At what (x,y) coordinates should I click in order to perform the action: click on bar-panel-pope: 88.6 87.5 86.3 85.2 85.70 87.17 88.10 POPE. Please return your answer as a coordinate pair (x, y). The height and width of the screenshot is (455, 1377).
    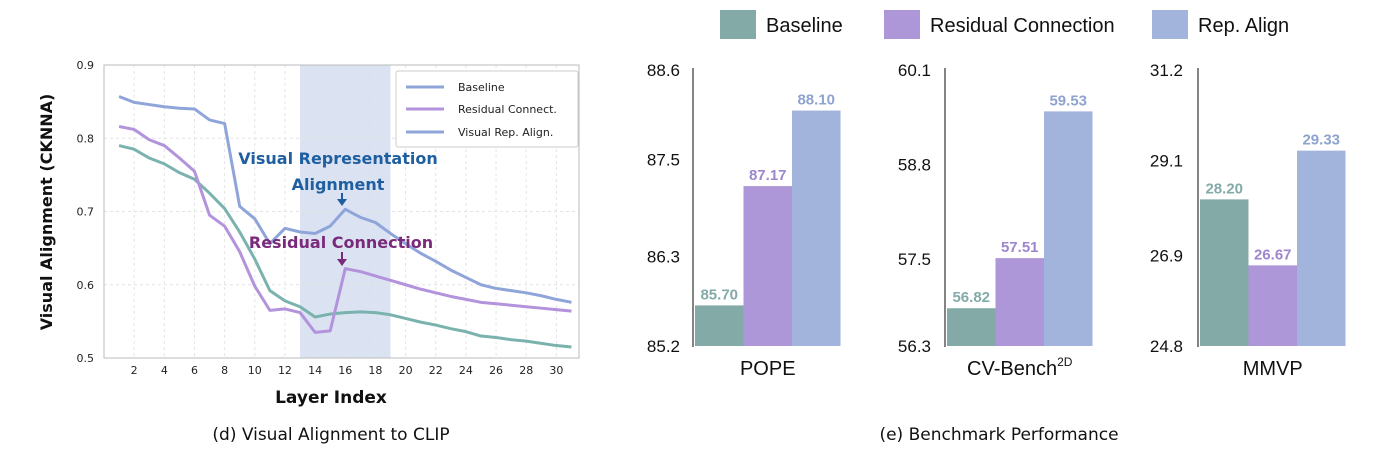
    Looking at the image, I should click on (744, 220).